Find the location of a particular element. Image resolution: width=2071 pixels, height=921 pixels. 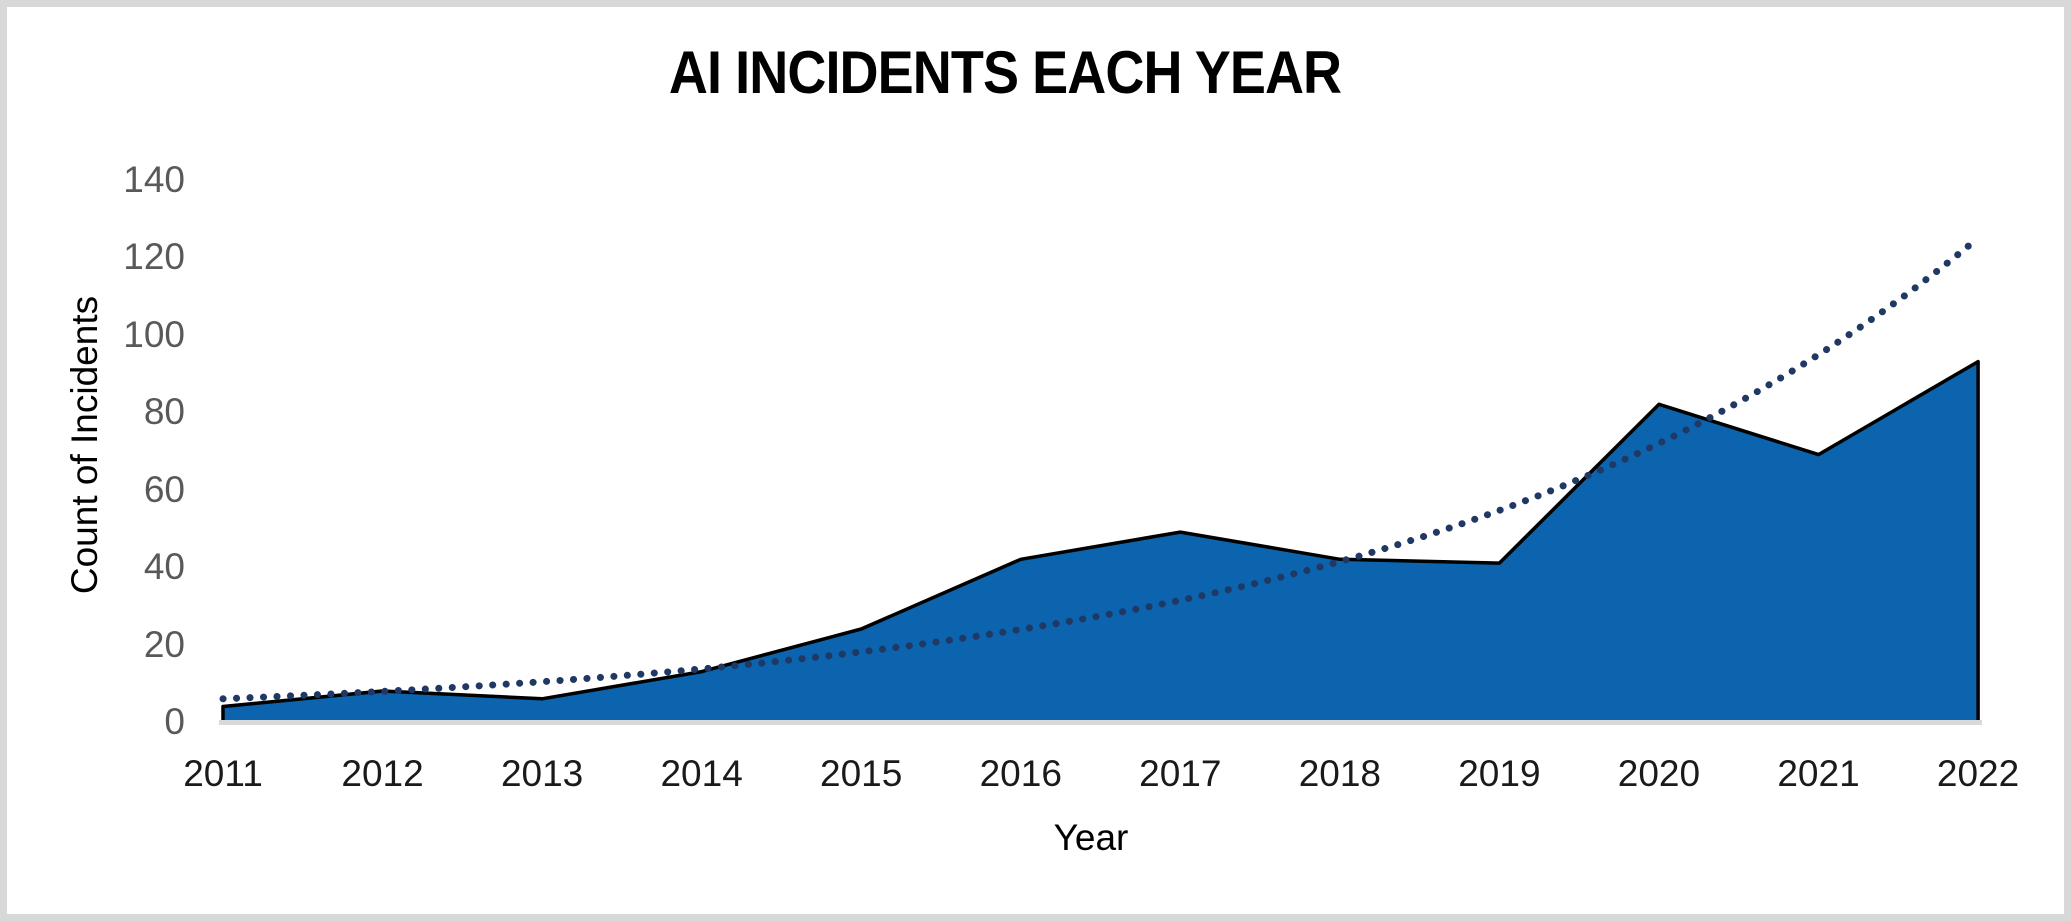

y-tick-label-40: 40 is located at coordinates (164, 566).